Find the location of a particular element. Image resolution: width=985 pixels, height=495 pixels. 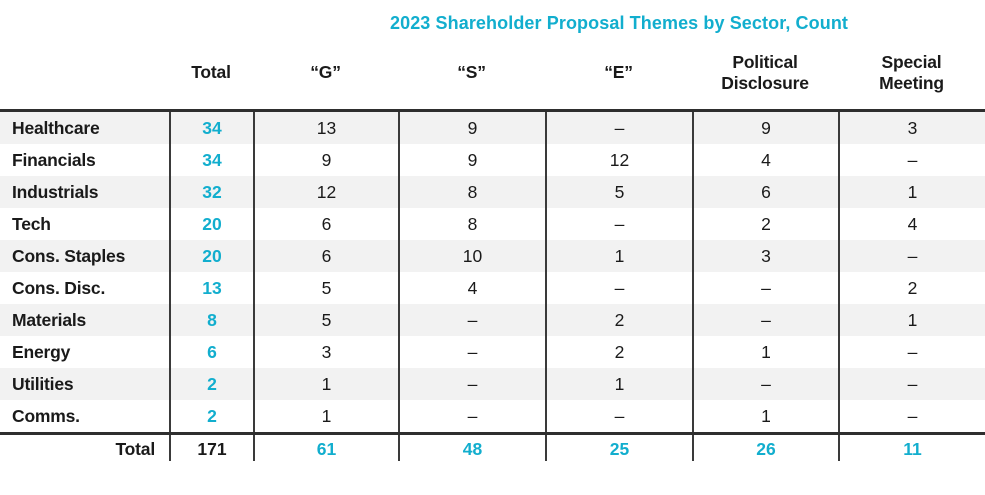

table-row: Cons. Disc. 13 5 4– –2 is located at coordinates (492, 288).